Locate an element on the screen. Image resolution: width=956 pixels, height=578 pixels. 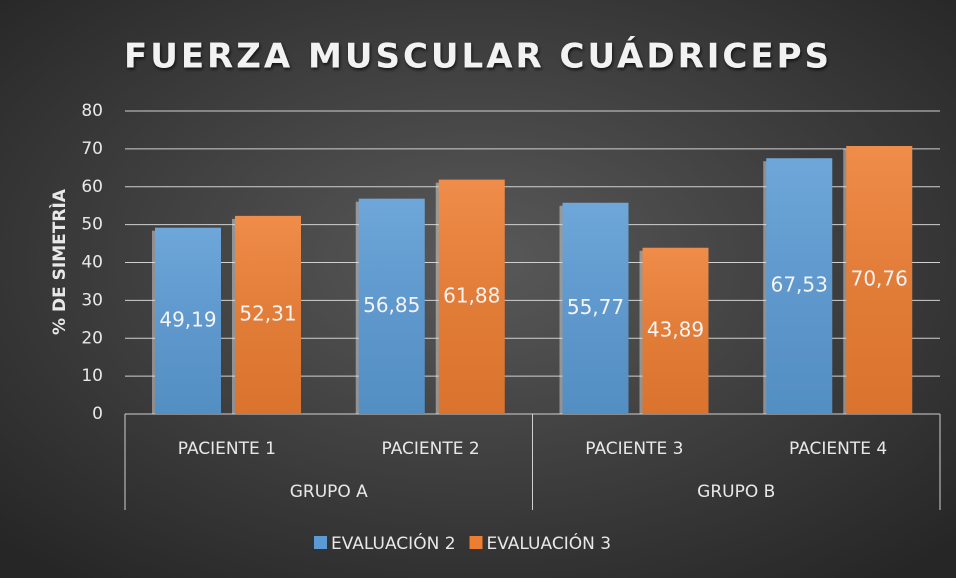
y-axis-label: % DE SIMETRÌA is located at coordinates (59, 261).